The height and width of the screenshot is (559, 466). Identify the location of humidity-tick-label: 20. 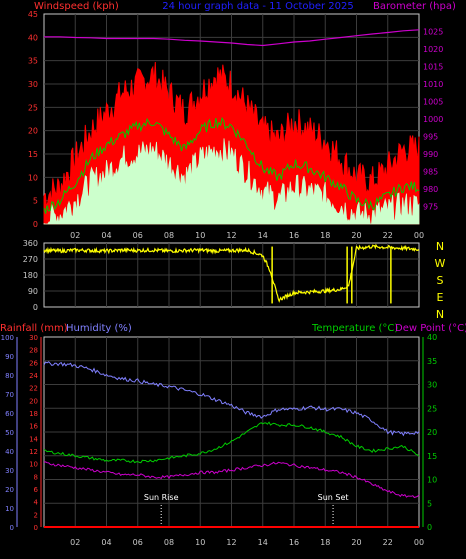
(9, 490).